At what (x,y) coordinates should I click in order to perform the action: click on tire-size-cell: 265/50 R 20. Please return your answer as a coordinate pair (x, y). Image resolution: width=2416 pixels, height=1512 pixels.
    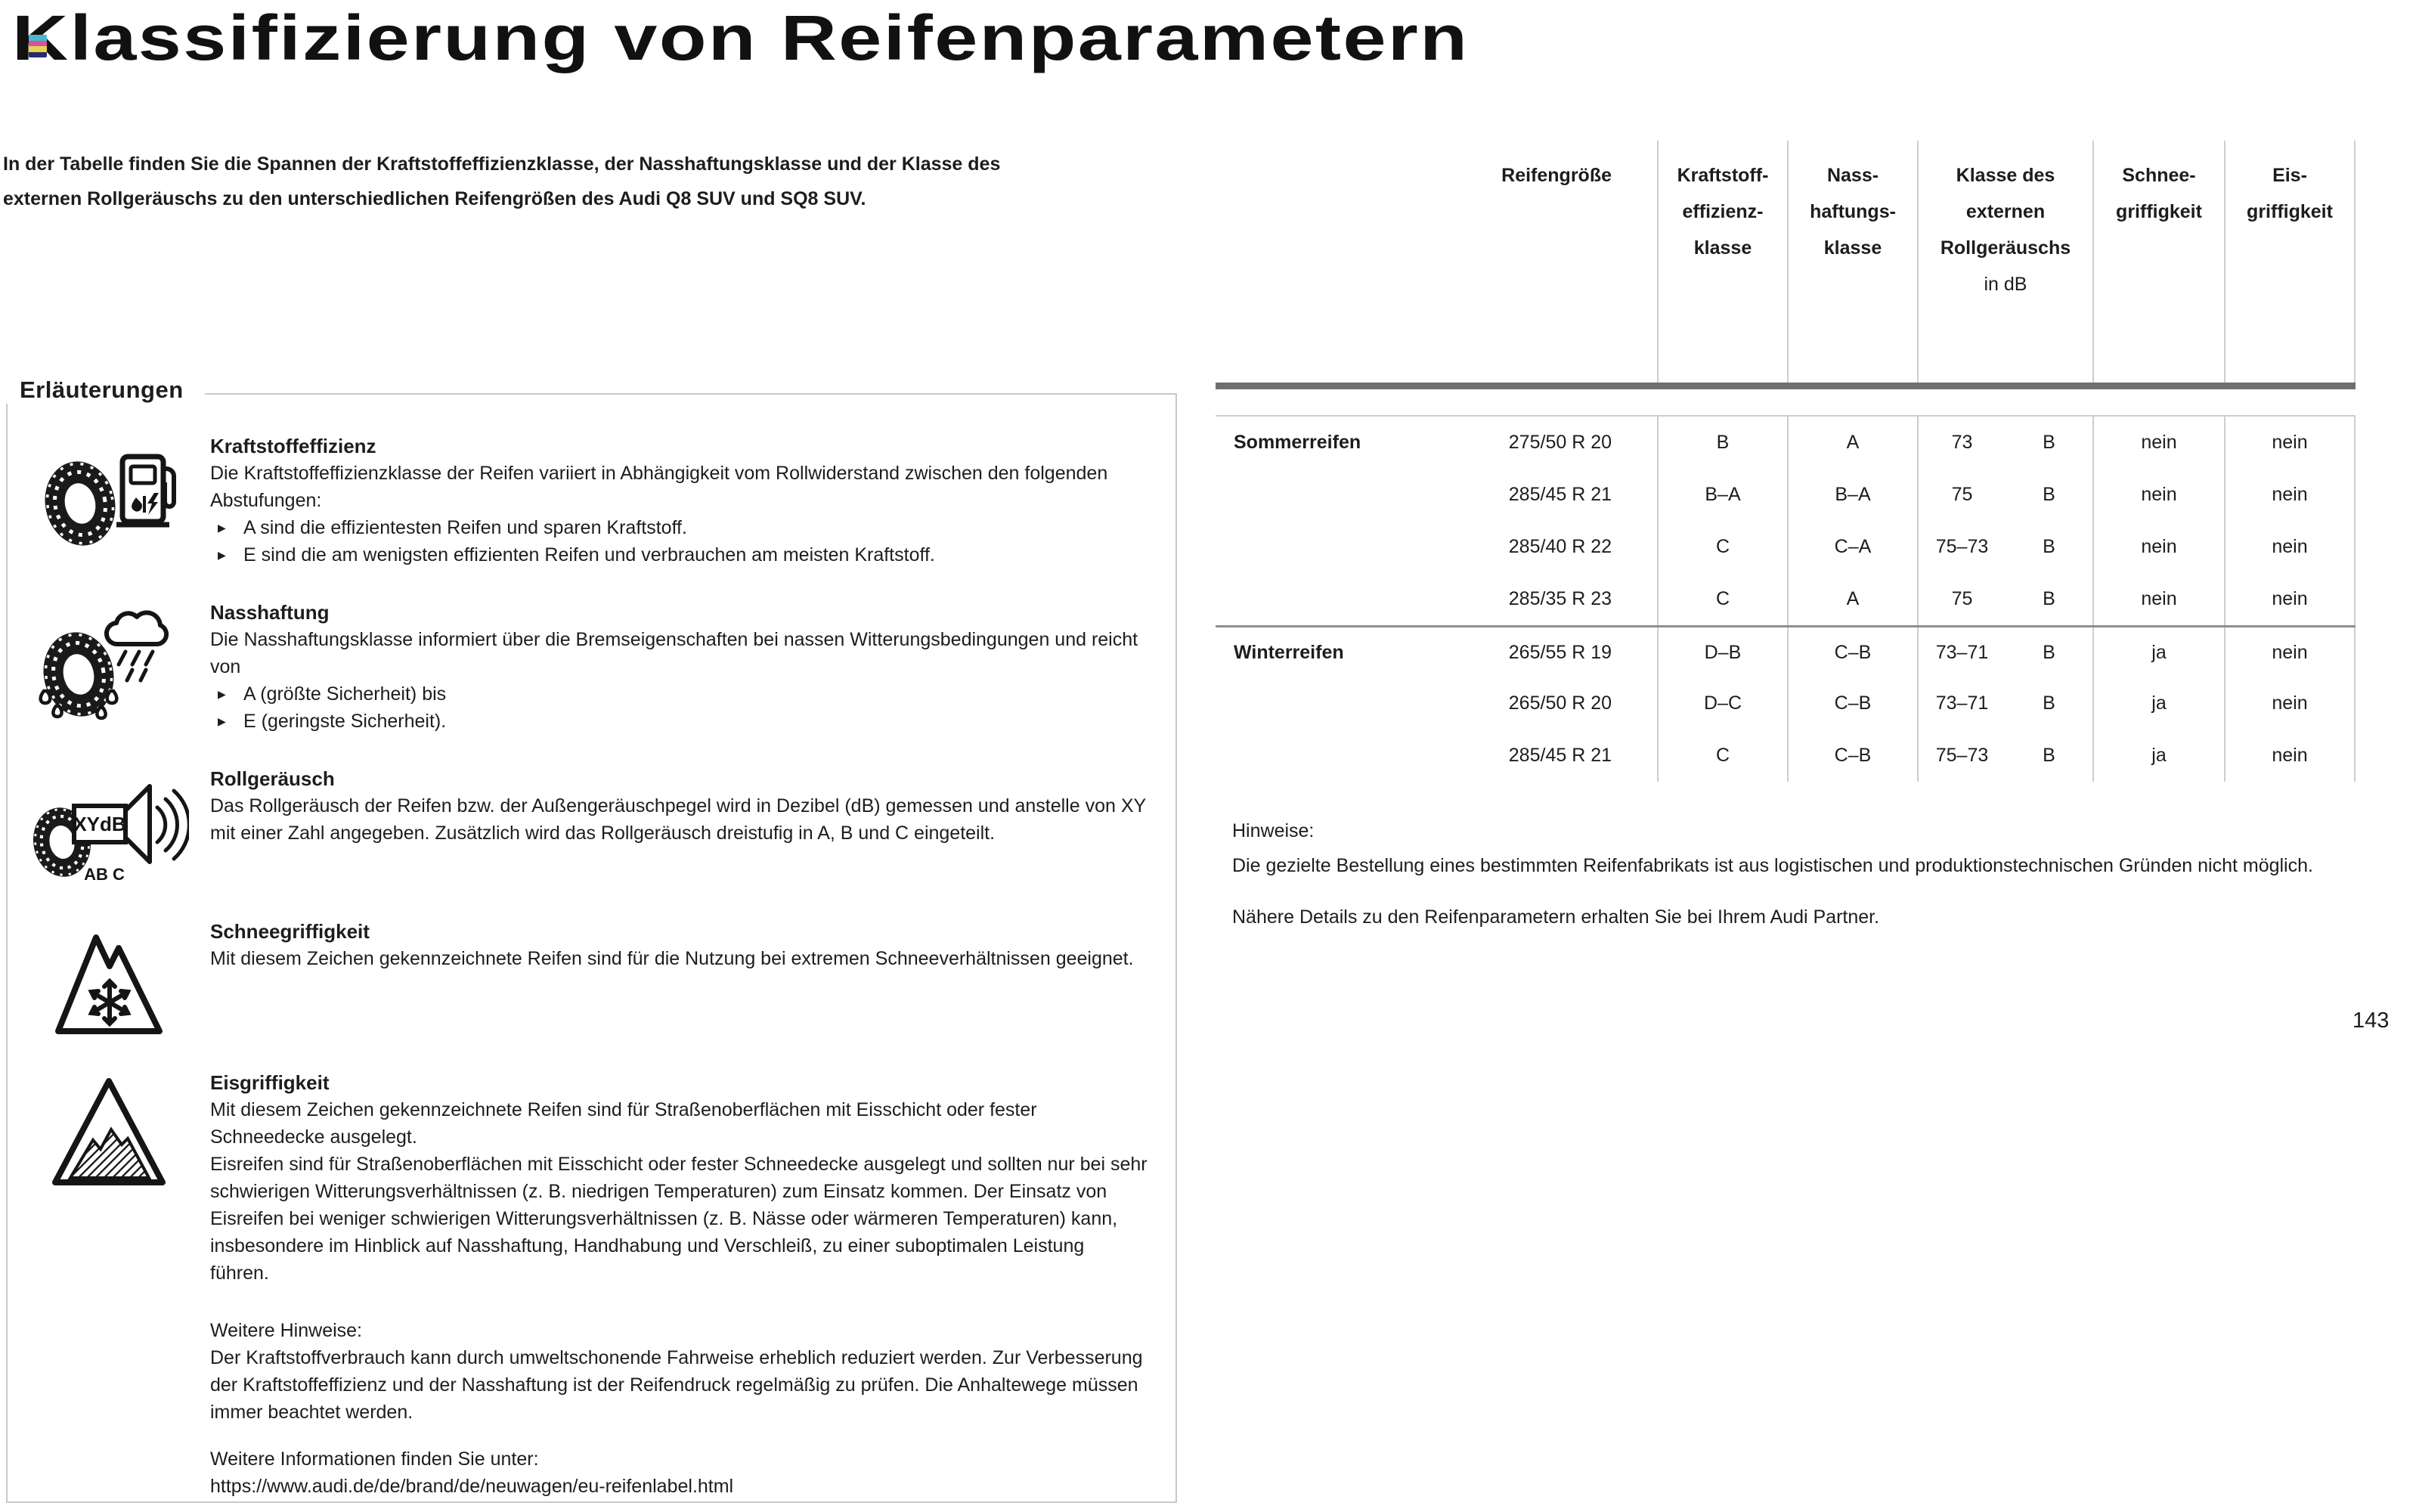
    Looking at the image, I should click on (1560, 703).